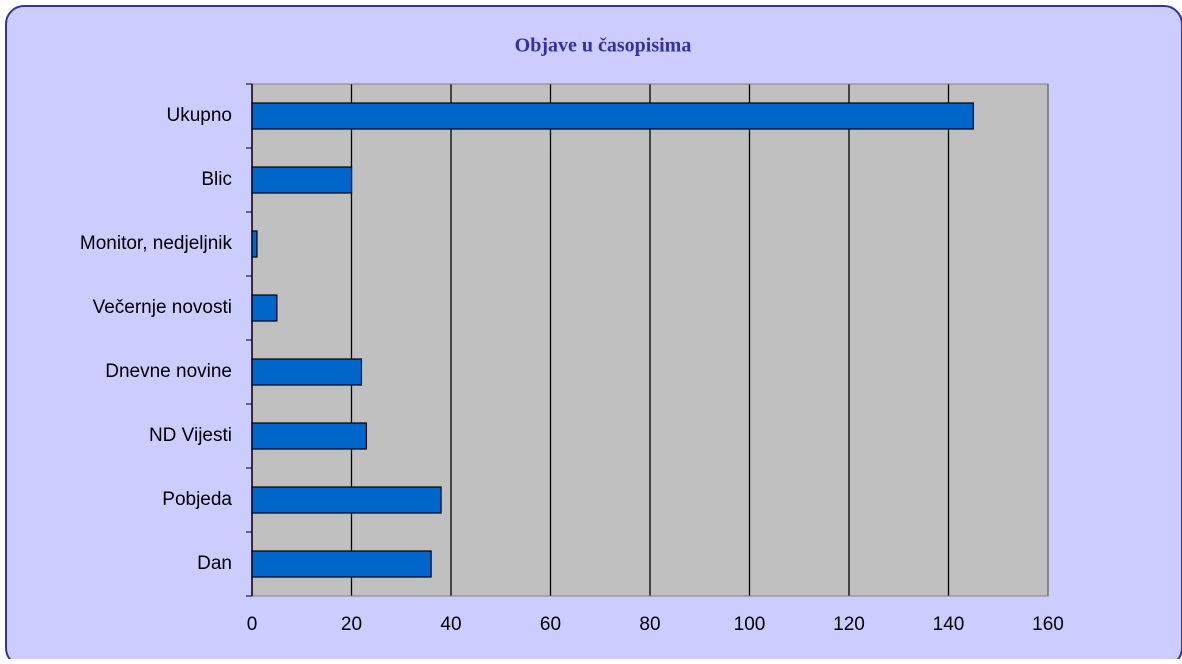 This screenshot has height=664, width=1182. What do you see at coordinates (168, 371) in the screenshot?
I see `y-tick-label: Dnevne novine` at bounding box center [168, 371].